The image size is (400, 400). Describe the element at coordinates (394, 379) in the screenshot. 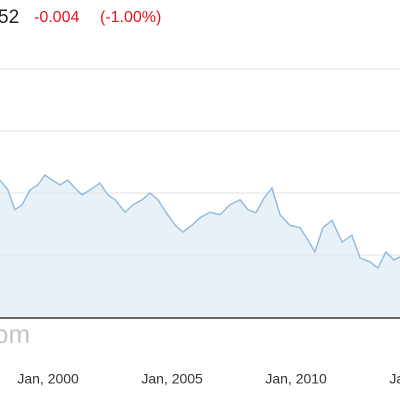

I see `x-tick-label: Jan, 2015` at that location.